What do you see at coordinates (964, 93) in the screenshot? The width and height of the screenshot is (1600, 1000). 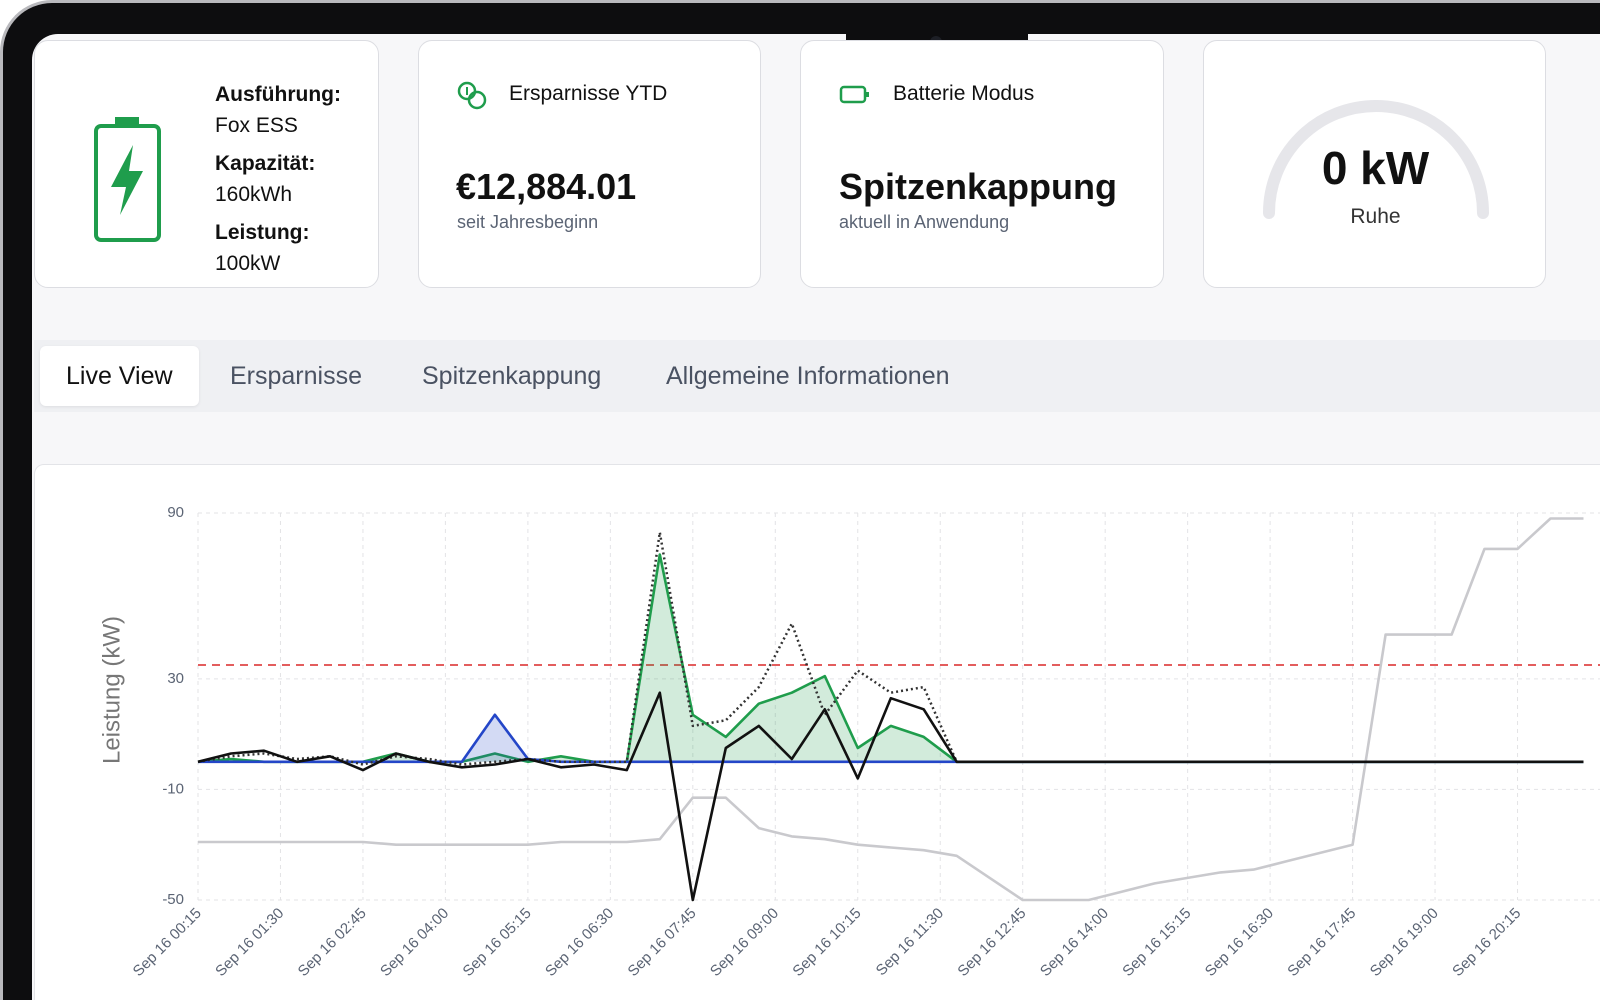 I see `card-title: Batterie Modus` at bounding box center [964, 93].